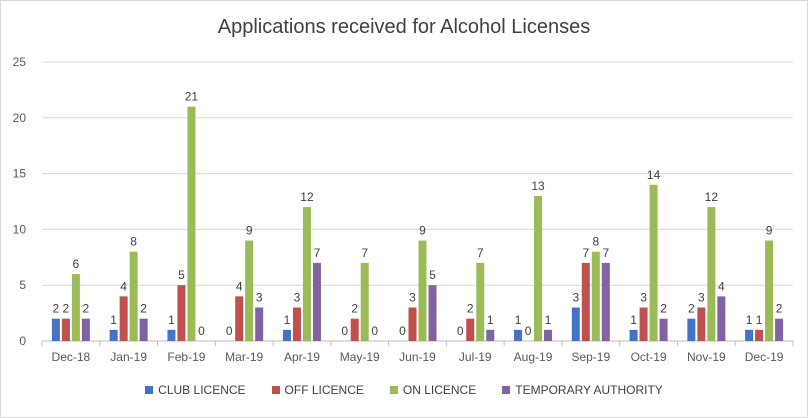  I want to click on x-tick-label: Aug-19, so click(533, 357).